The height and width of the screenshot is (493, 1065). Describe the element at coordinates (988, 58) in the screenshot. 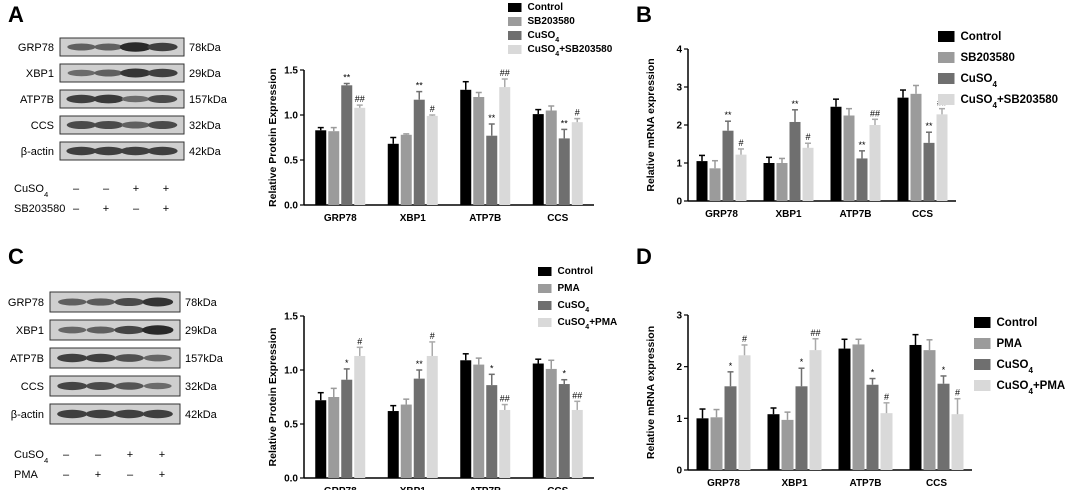

I see `legend-label: SB203580` at that location.